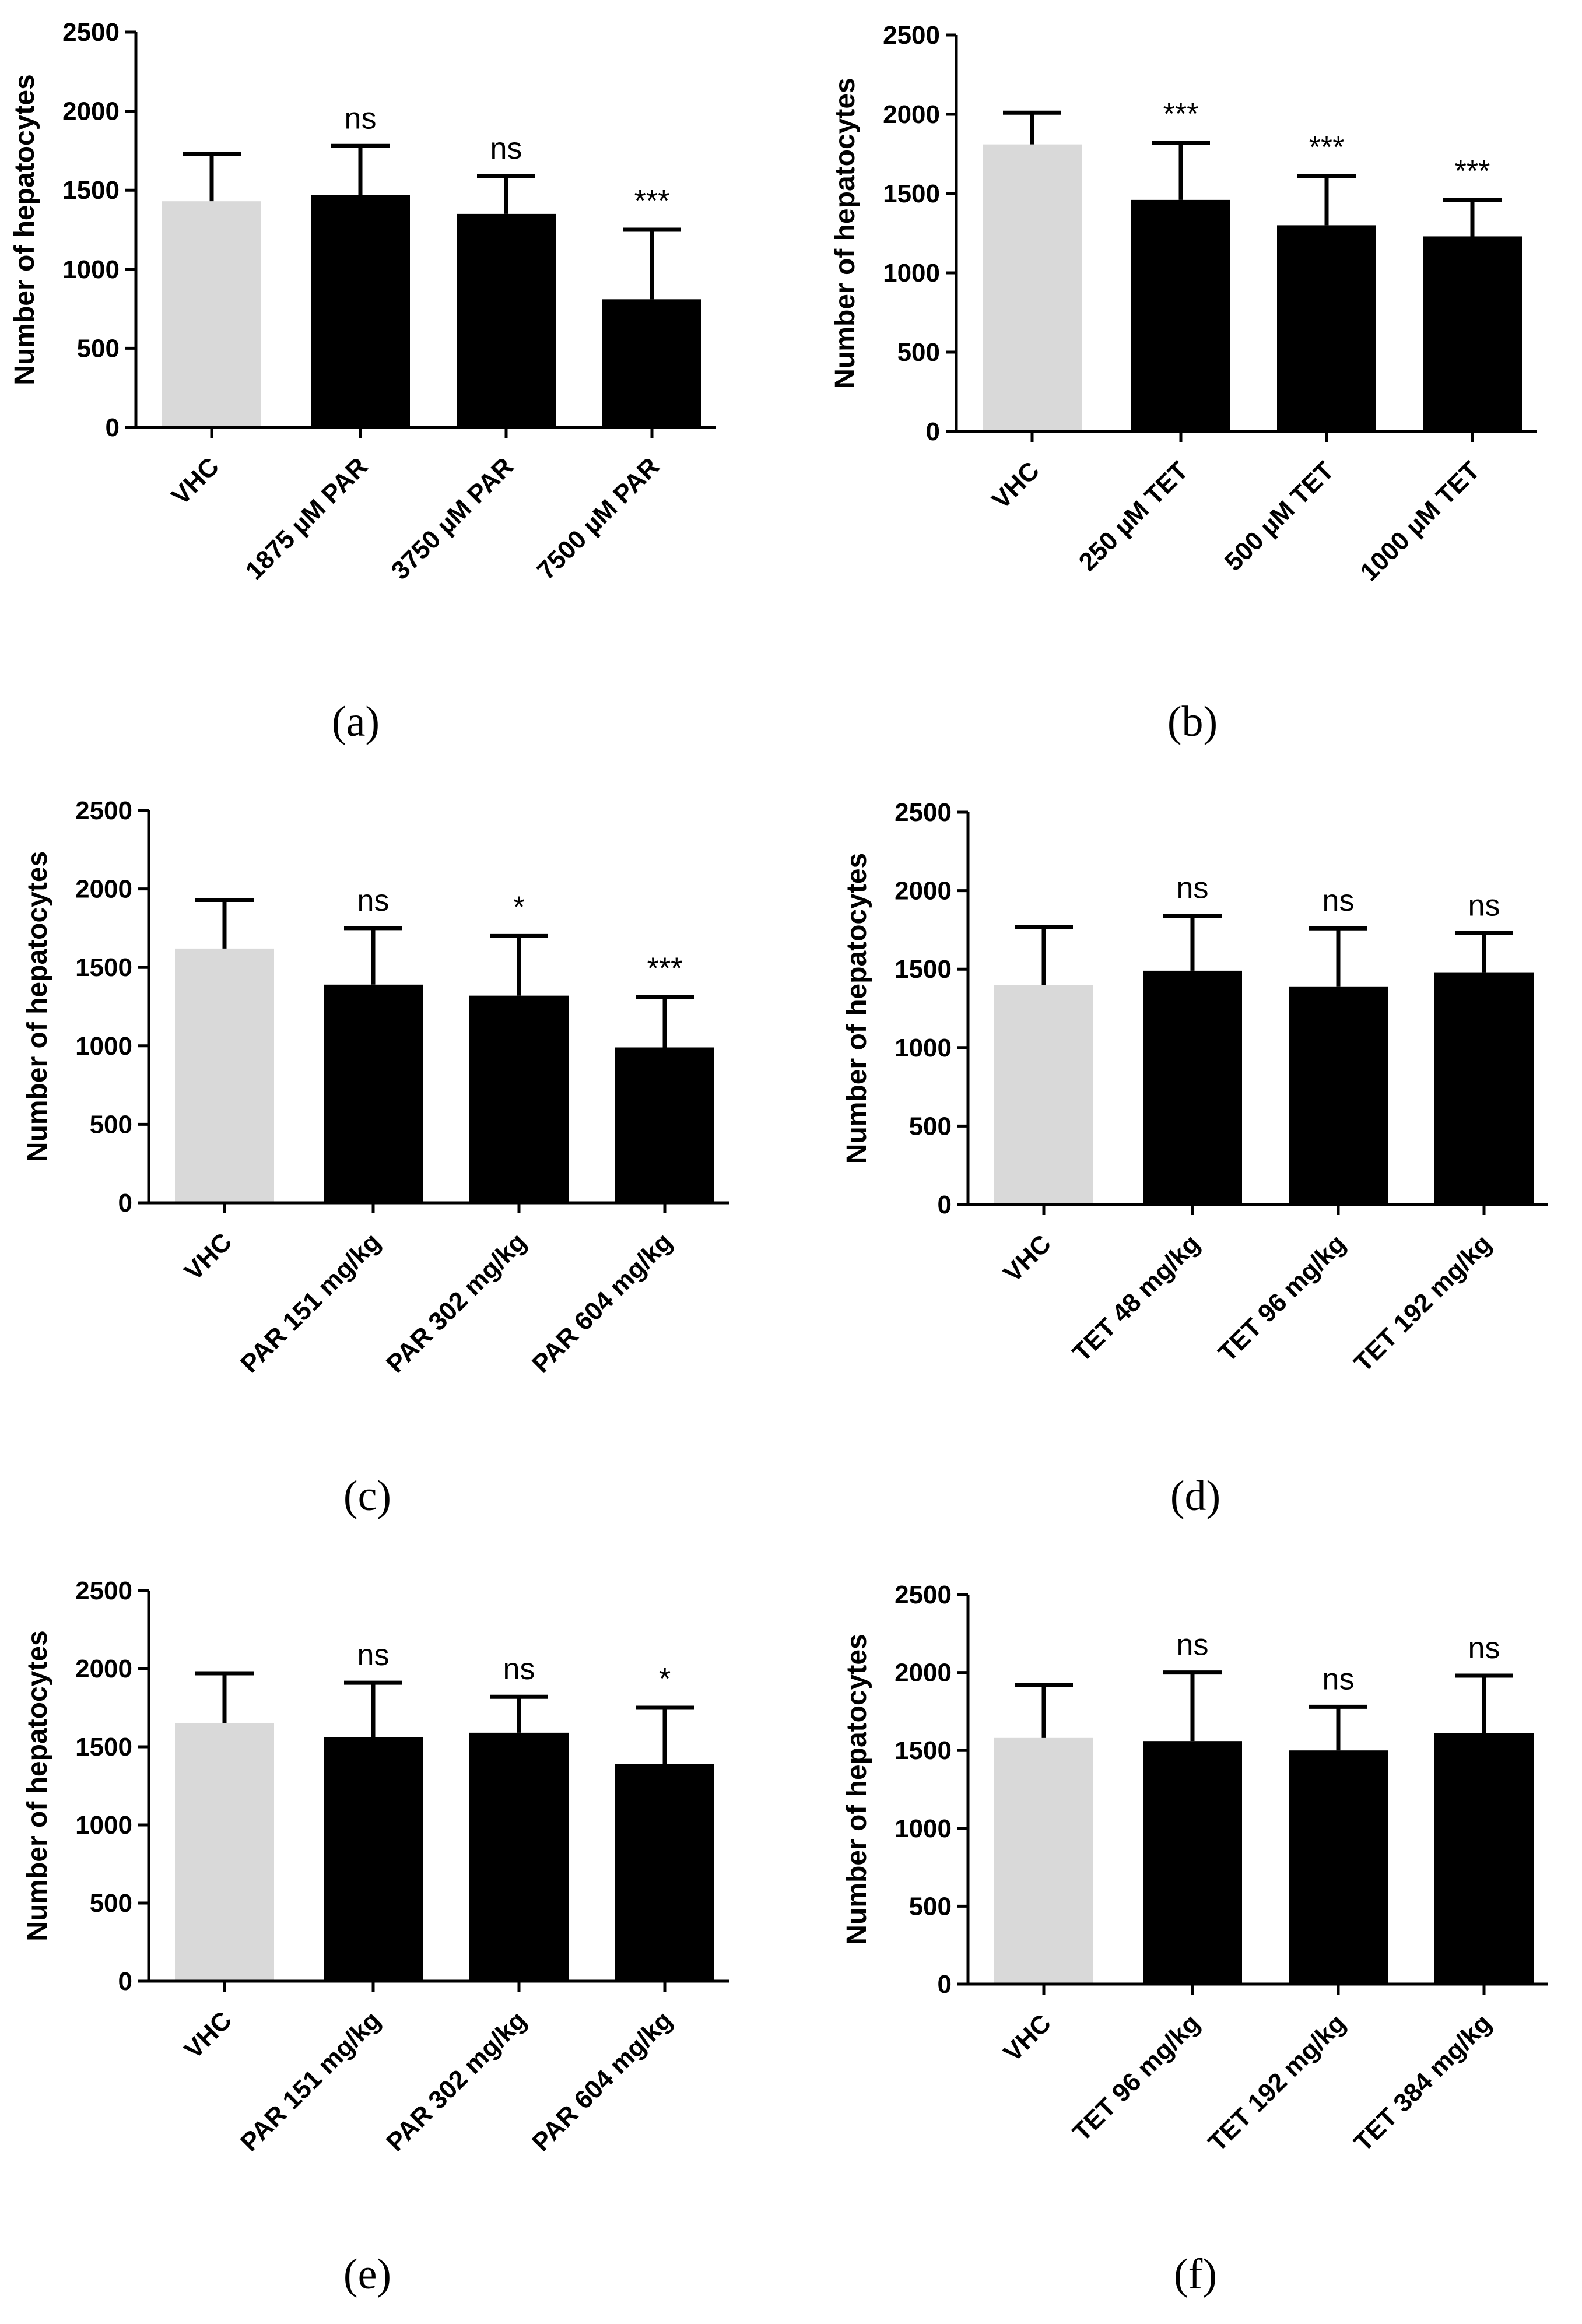 This screenshot has width=1582, height=2324. What do you see at coordinates (1423, 2083) in the screenshot?
I see `x-tick-label: TET 384 mg/kg` at bounding box center [1423, 2083].